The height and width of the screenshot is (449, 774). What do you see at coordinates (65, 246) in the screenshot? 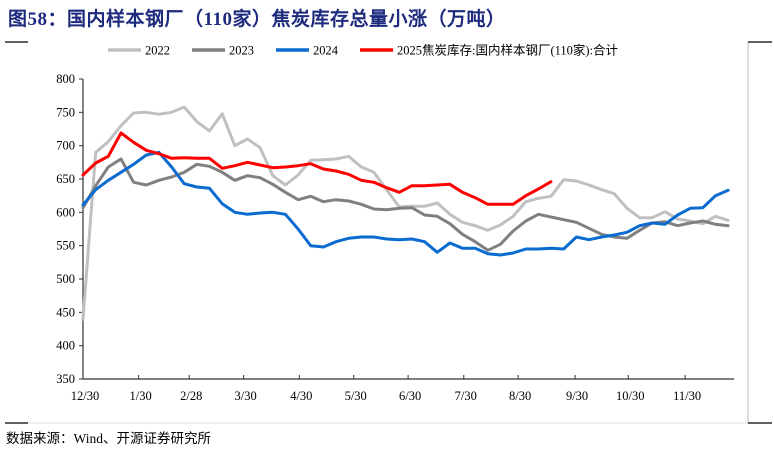
I see `y-tick-label: 550` at bounding box center [65, 246].